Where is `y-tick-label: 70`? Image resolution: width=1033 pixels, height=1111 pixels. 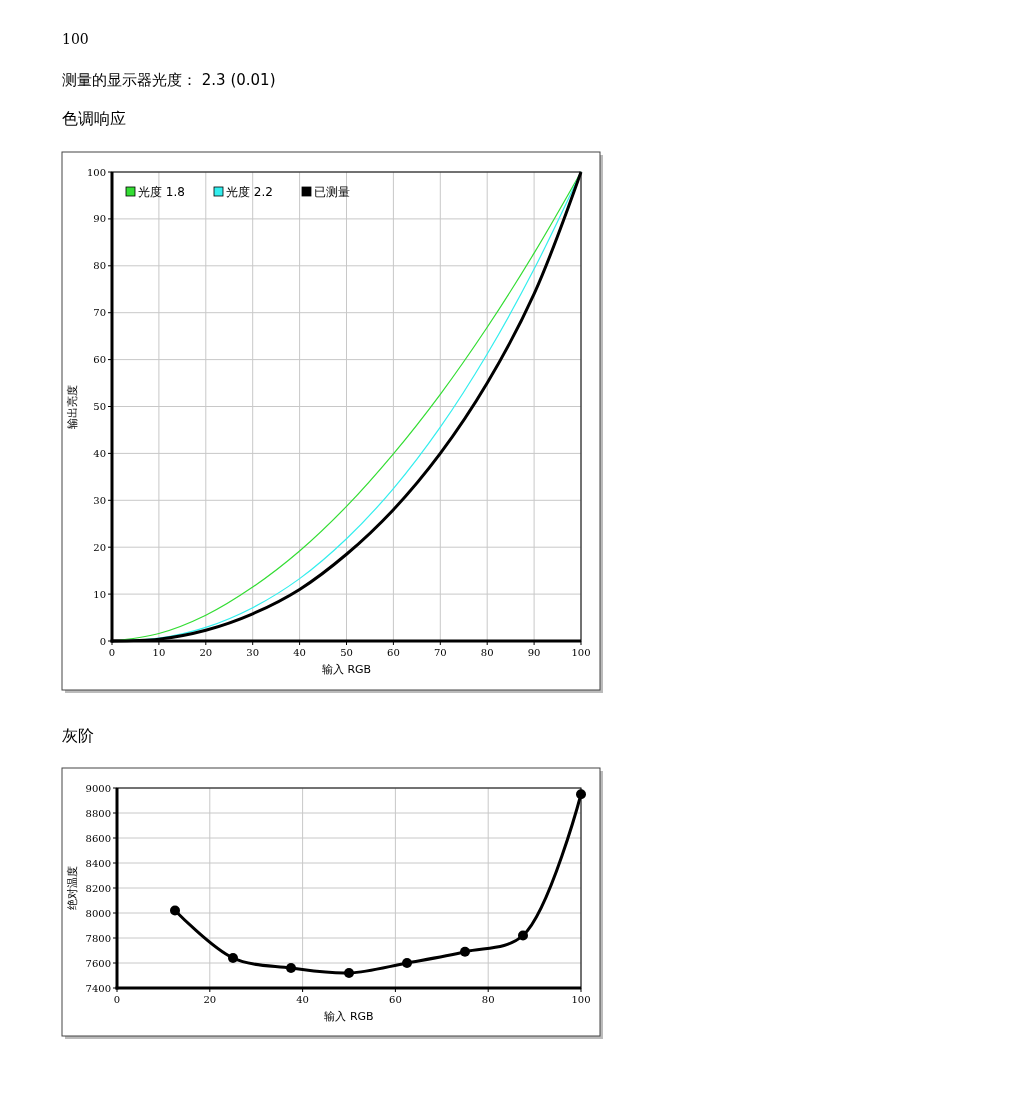 y-tick-label: 70 is located at coordinates (99, 313).